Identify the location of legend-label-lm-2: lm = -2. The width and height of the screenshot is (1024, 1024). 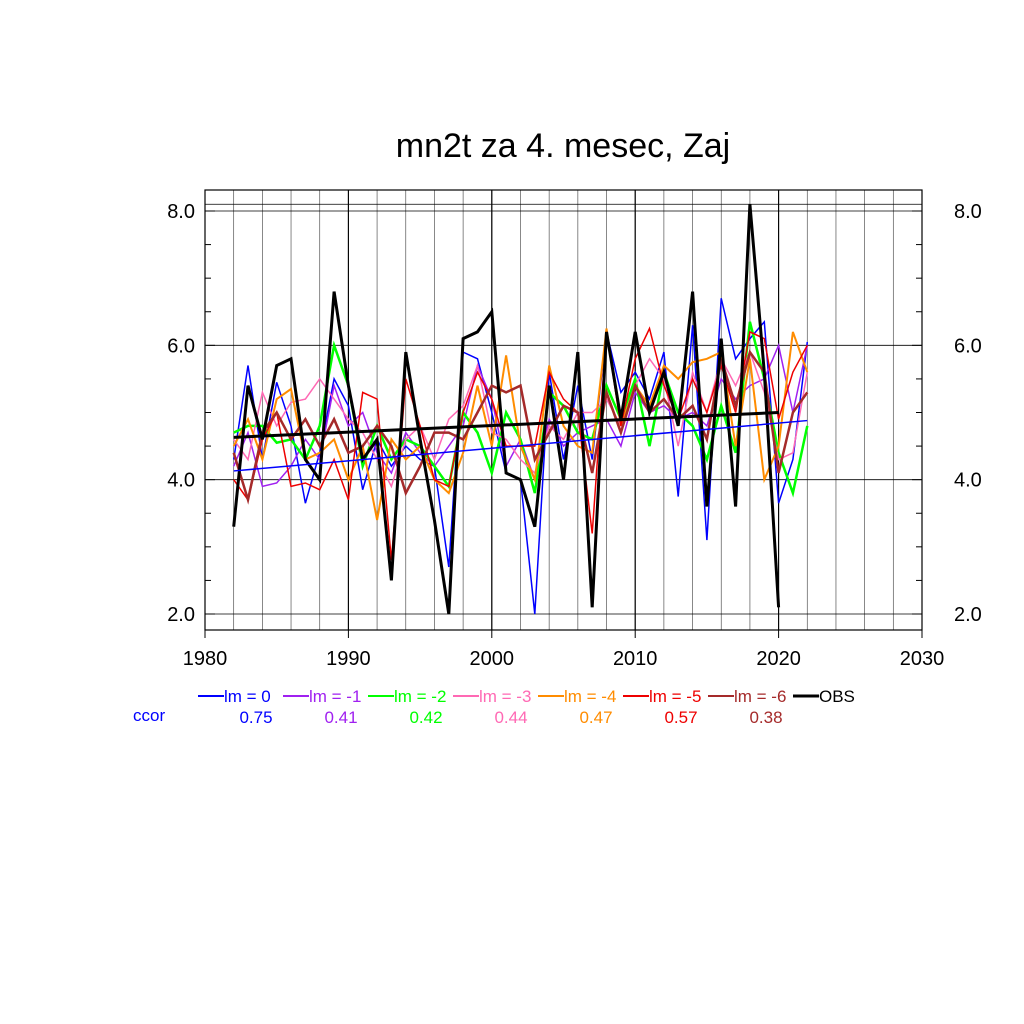
(420, 696).